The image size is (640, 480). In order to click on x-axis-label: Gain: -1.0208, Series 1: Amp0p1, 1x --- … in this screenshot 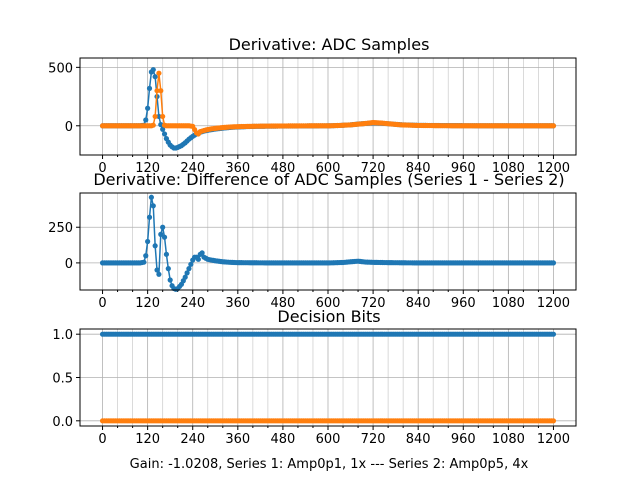, I will do `click(329, 464)`.